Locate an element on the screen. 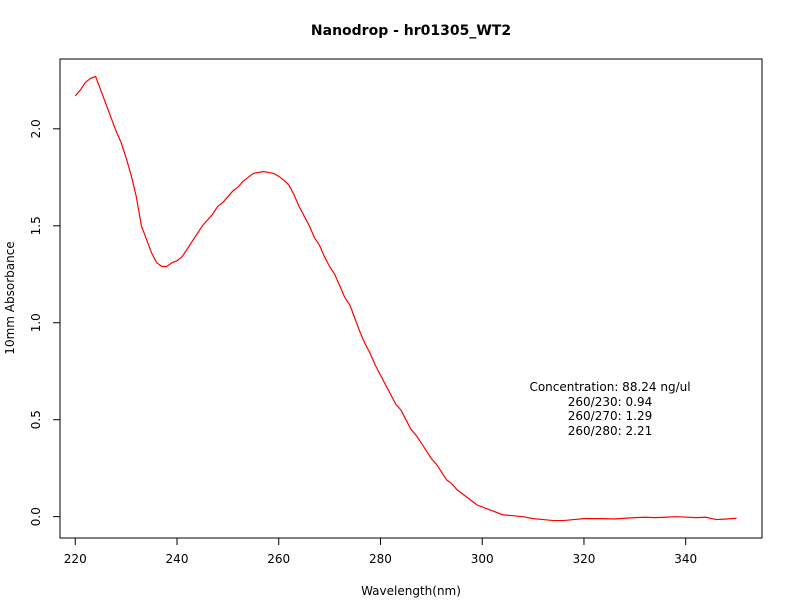 Image resolution: width=792 pixels, height=612 pixels. y-tick-label: 1.0 is located at coordinates (36, 322).